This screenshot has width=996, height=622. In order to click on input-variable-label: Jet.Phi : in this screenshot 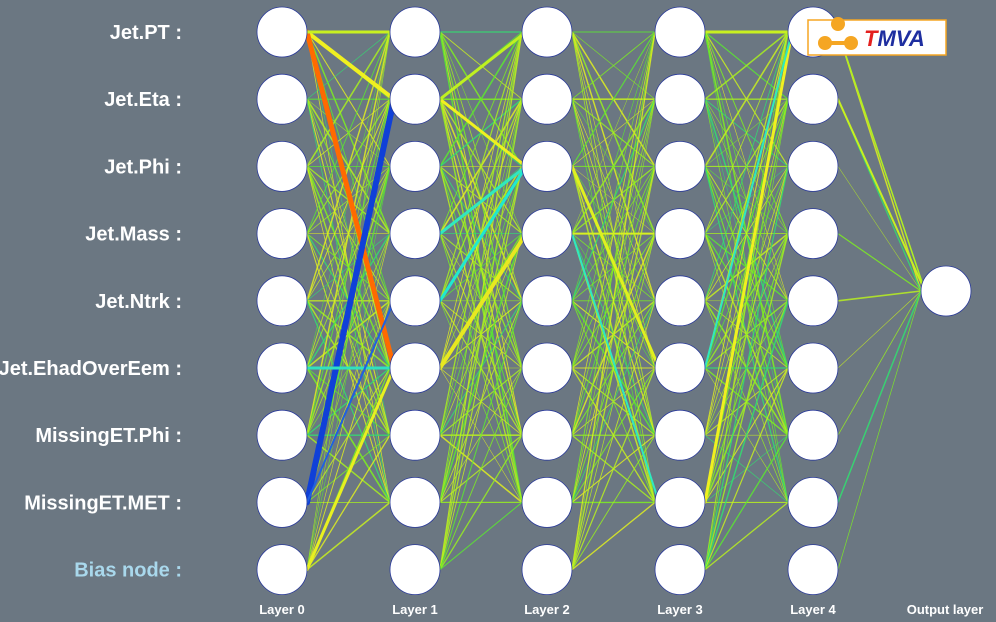, I will do `click(143, 167)`.